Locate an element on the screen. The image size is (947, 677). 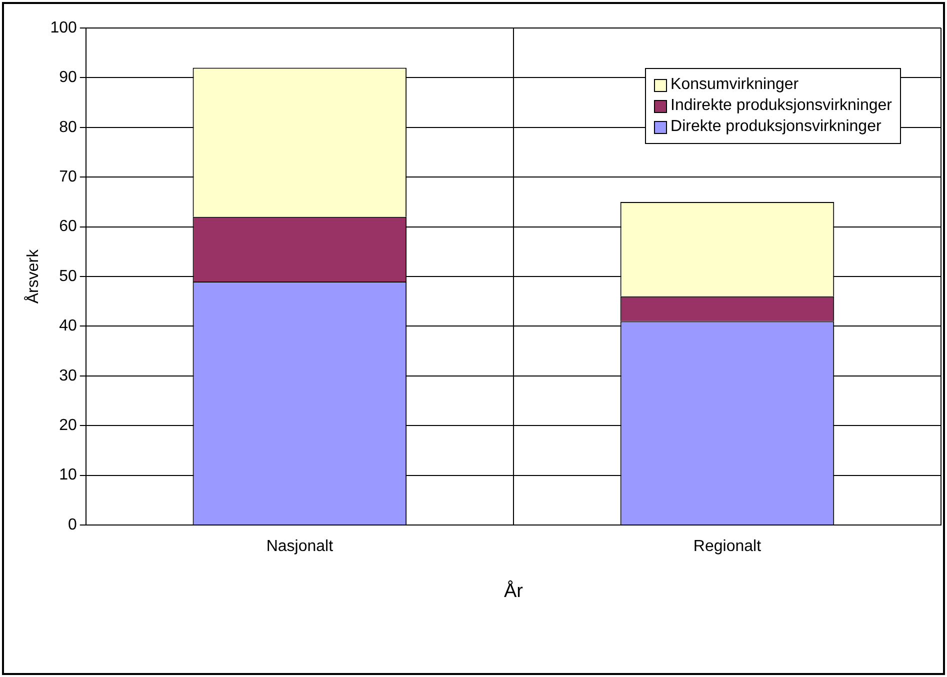
y-tick-label: 60 is located at coordinates (68, 227).